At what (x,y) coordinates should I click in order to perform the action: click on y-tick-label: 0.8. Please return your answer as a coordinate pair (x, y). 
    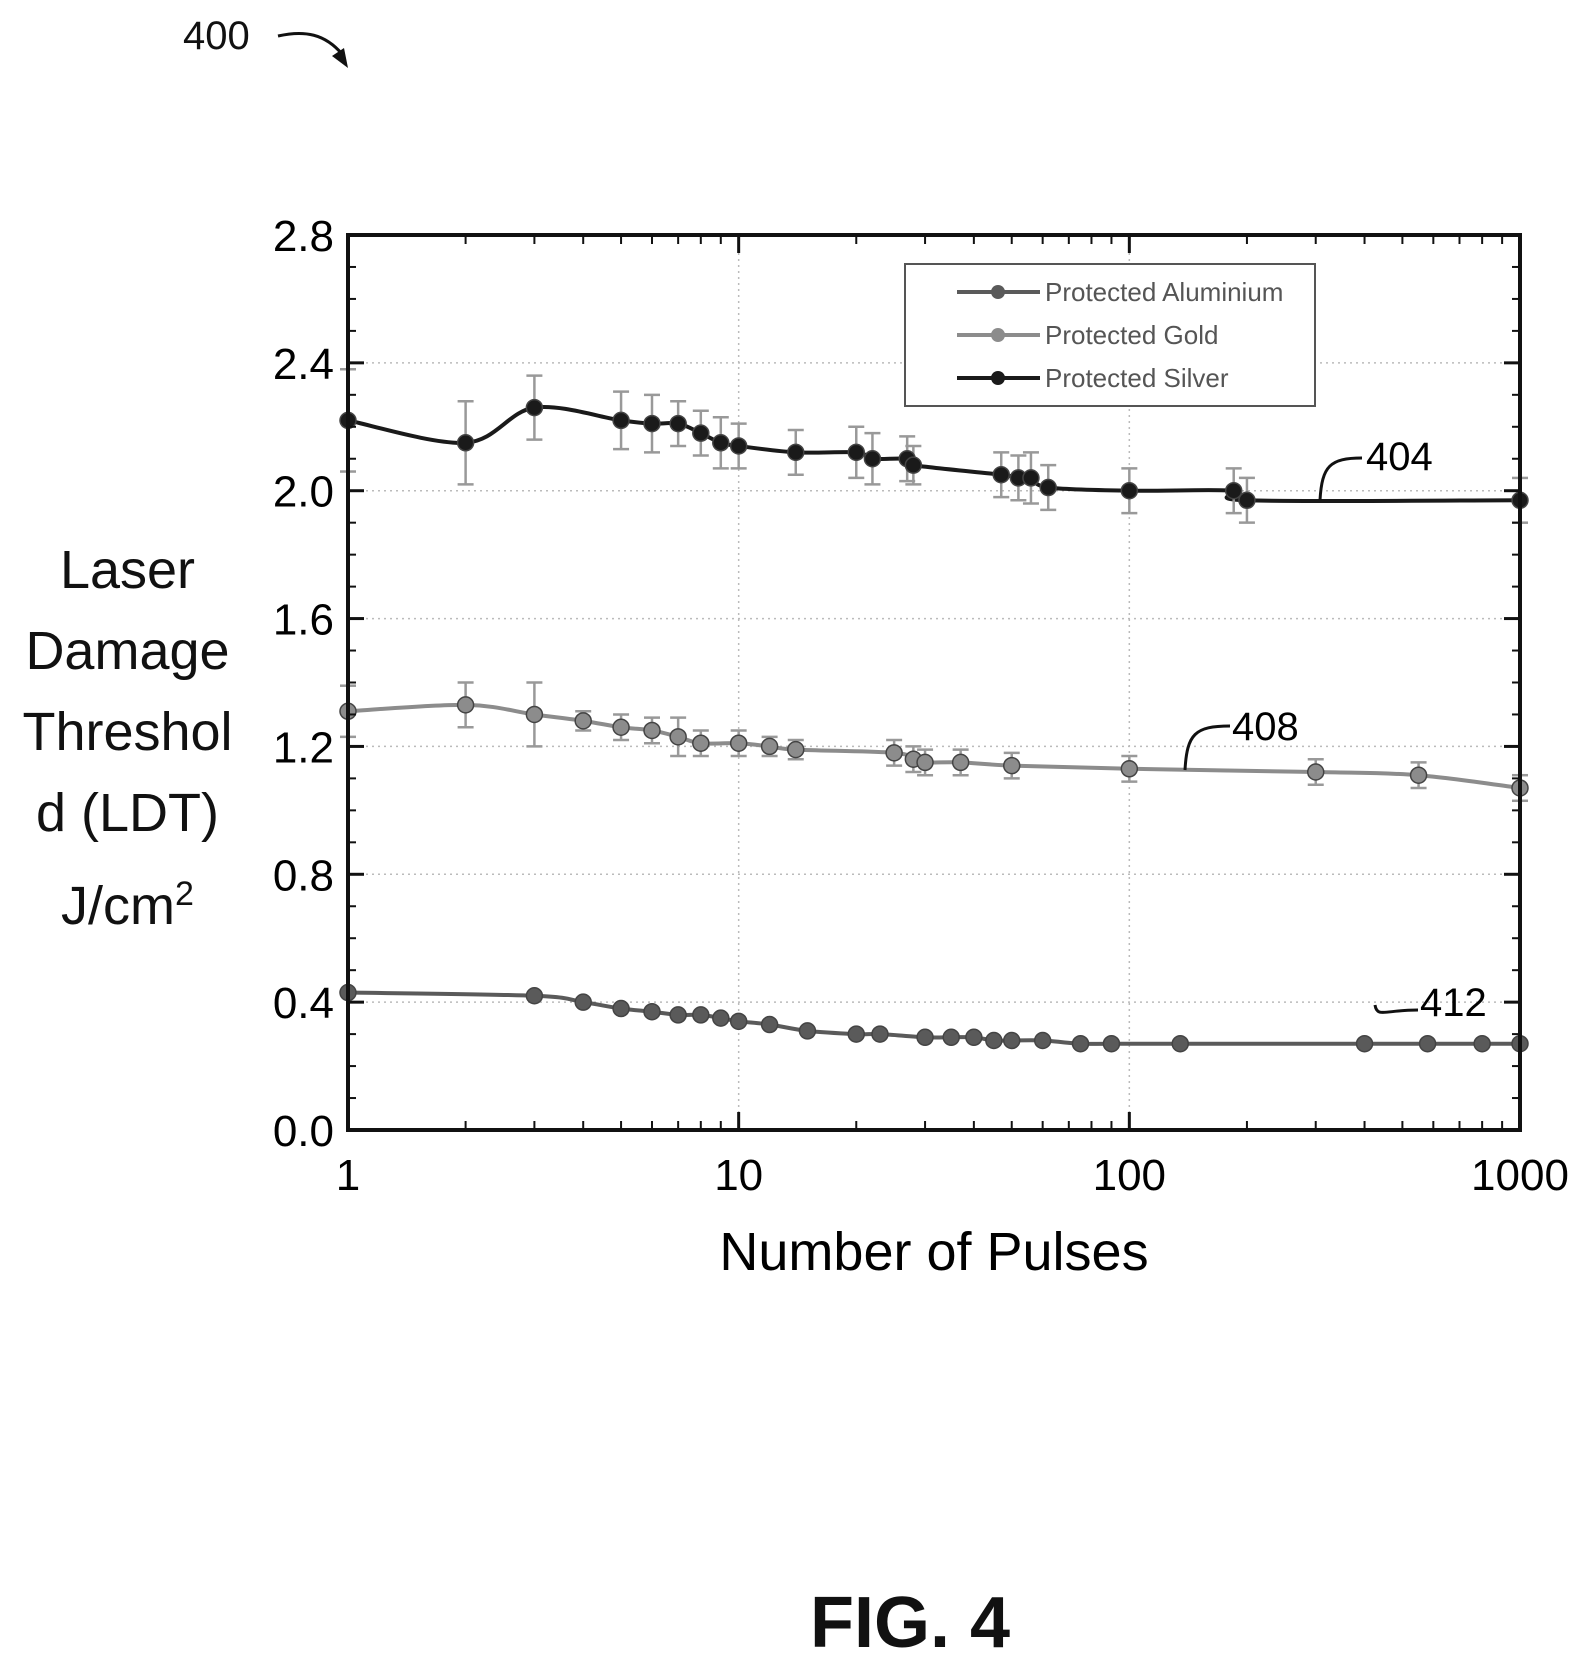
    Looking at the image, I should click on (303, 875).